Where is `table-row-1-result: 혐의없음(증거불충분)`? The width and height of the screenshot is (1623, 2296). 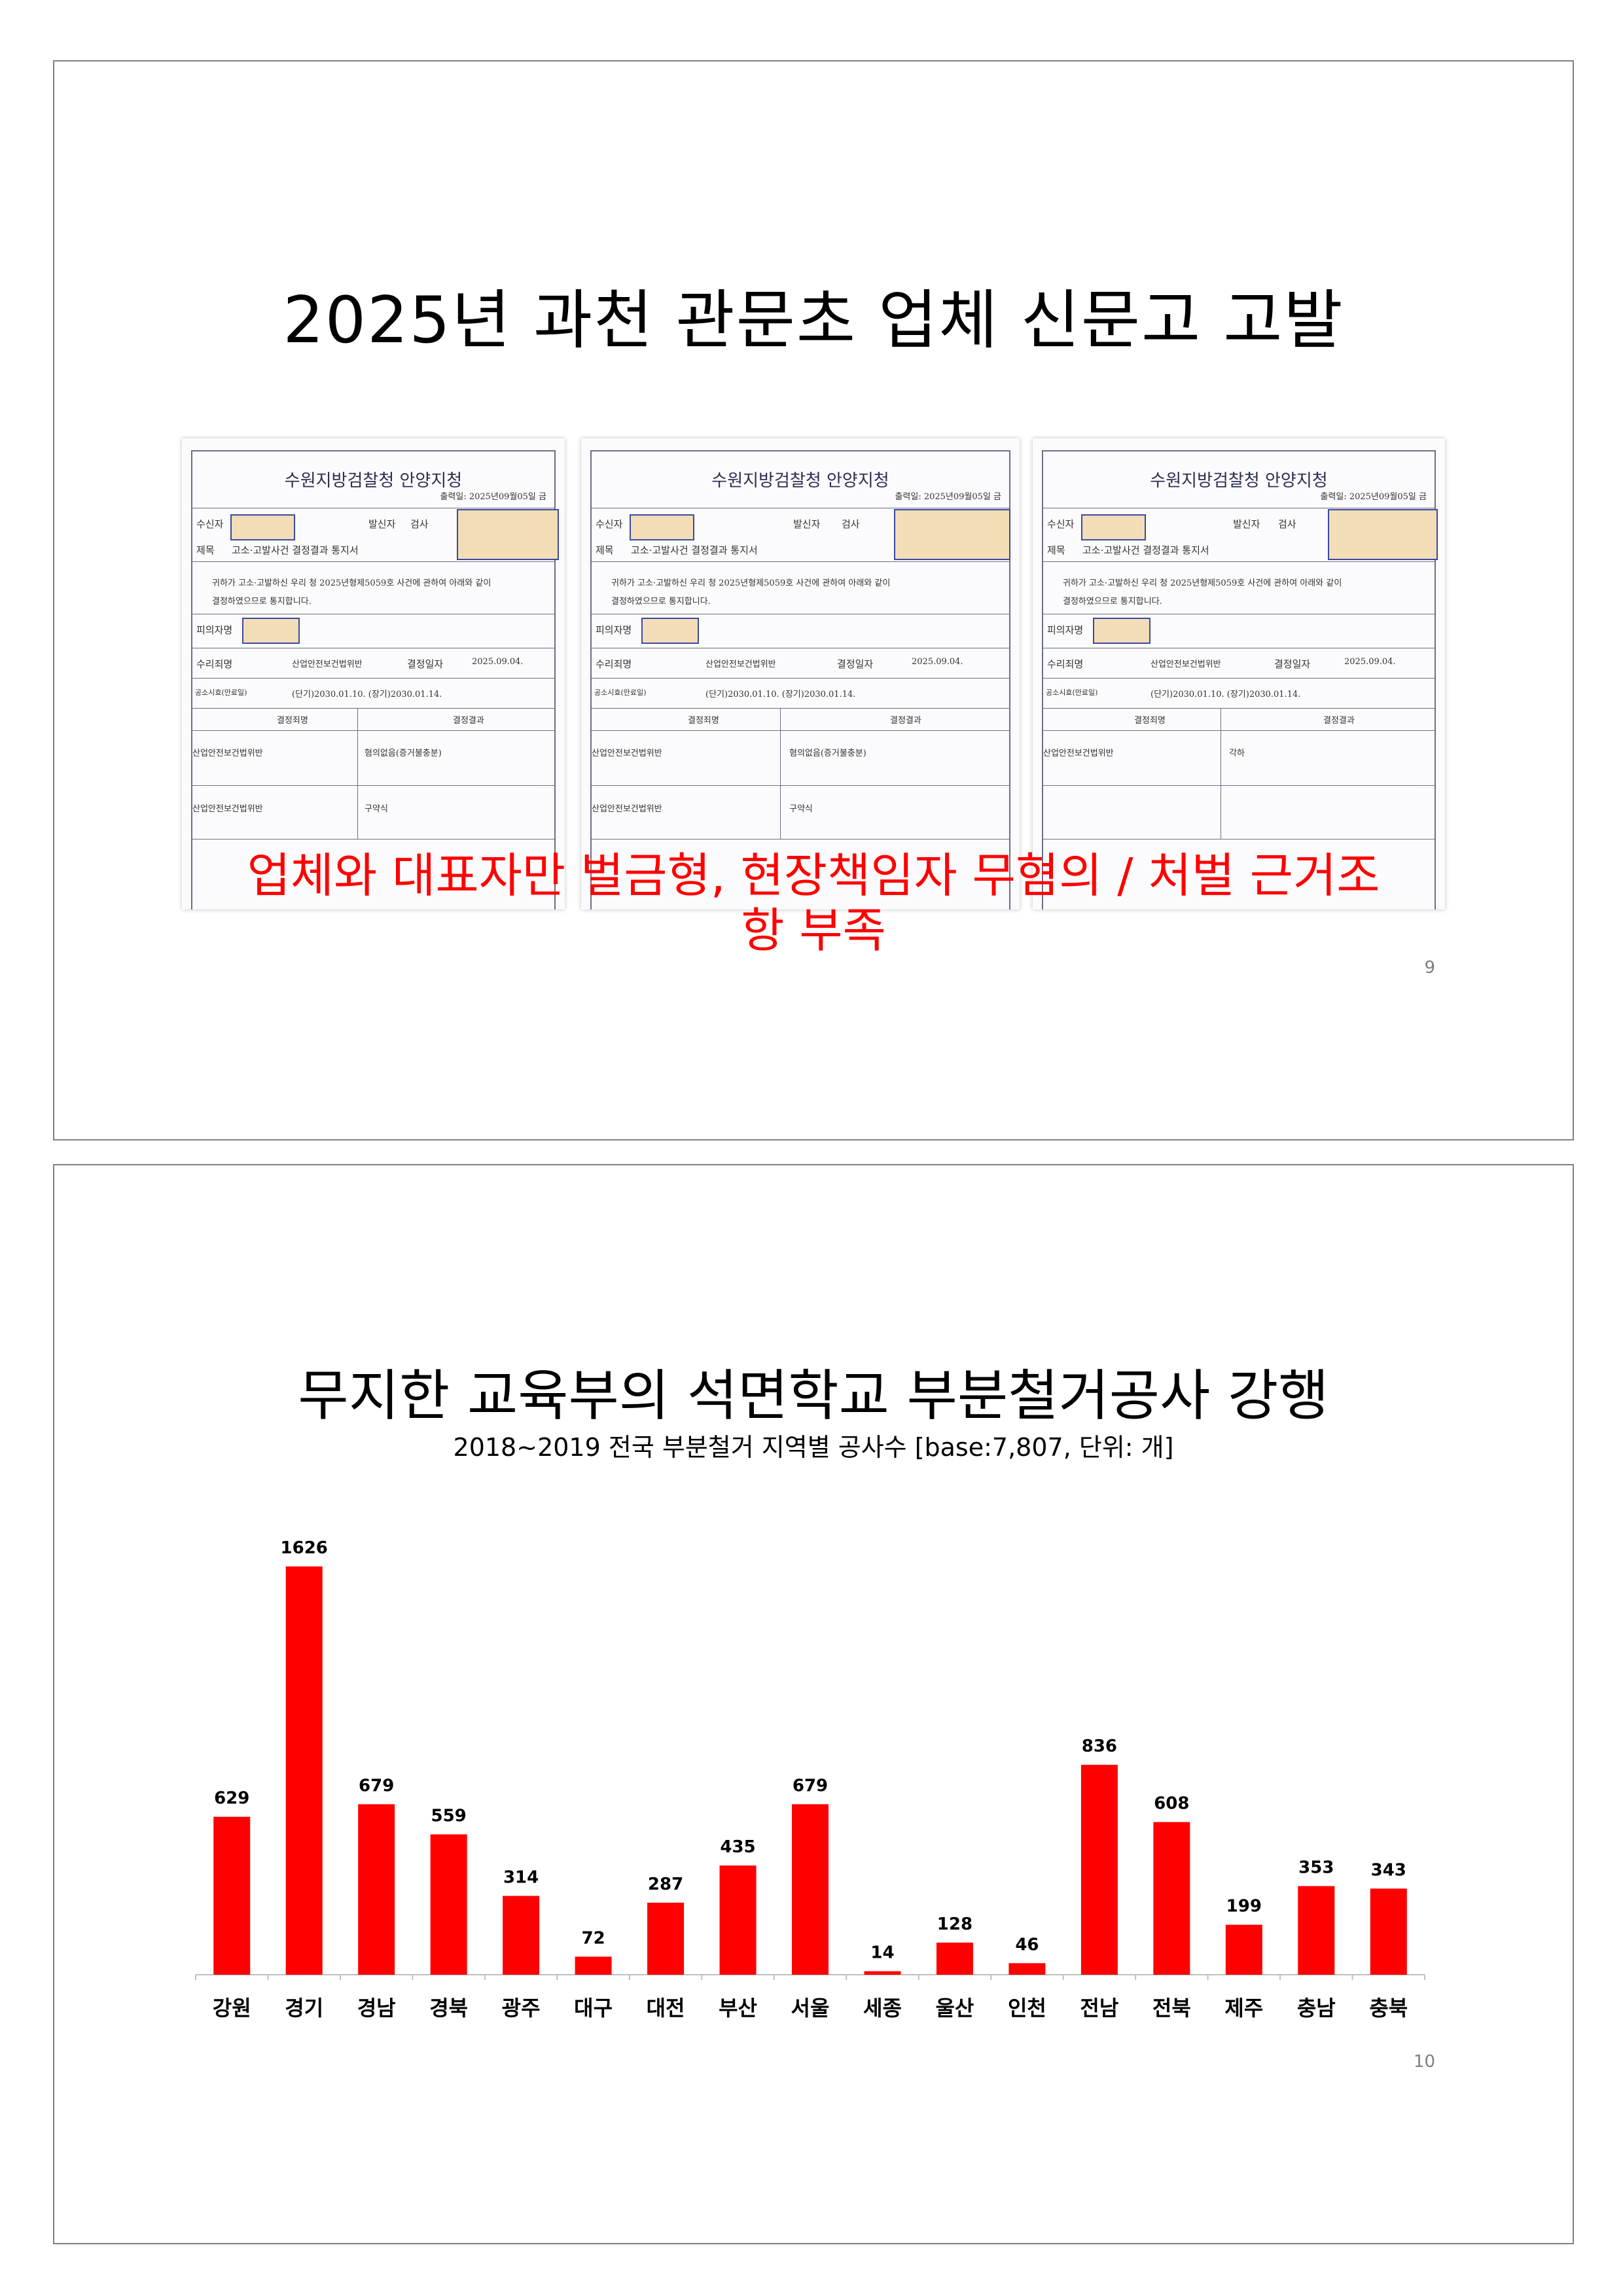
table-row-1-result: 혐의없음(증거불충분) is located at coordinates (403, 753).